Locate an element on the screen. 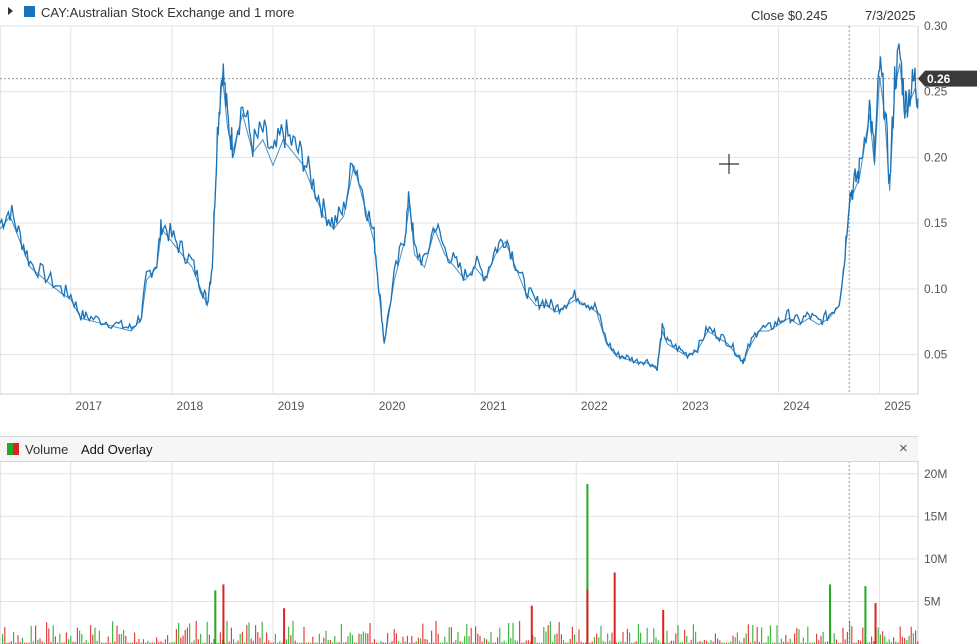  x-tick-label: 2024 is located at coordinates (796, 406).